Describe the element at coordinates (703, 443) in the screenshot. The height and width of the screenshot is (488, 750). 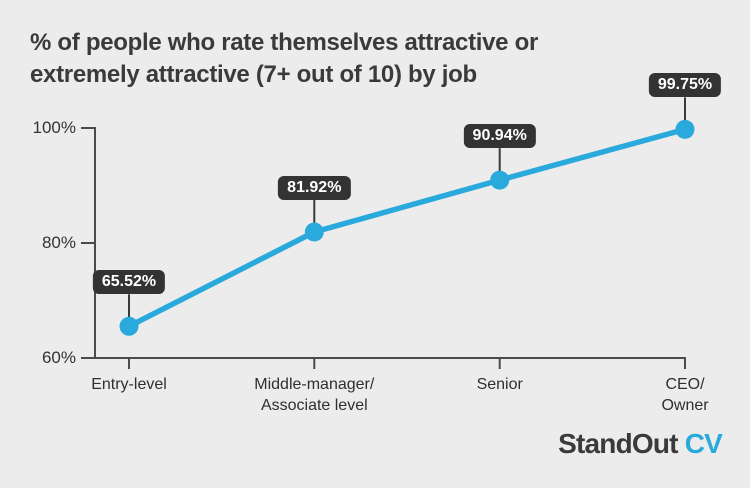
I see `logo-text-cv: CV` at that location.